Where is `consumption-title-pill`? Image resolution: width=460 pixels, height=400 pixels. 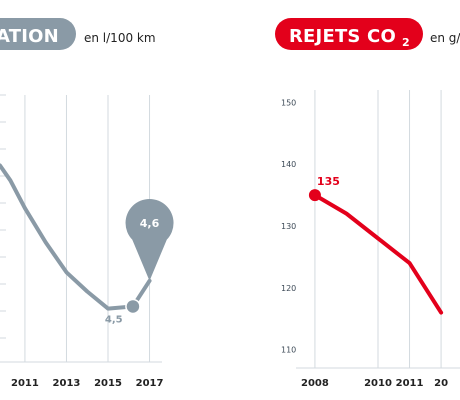 consumption-title-pill is located at coordinates (38, 34).